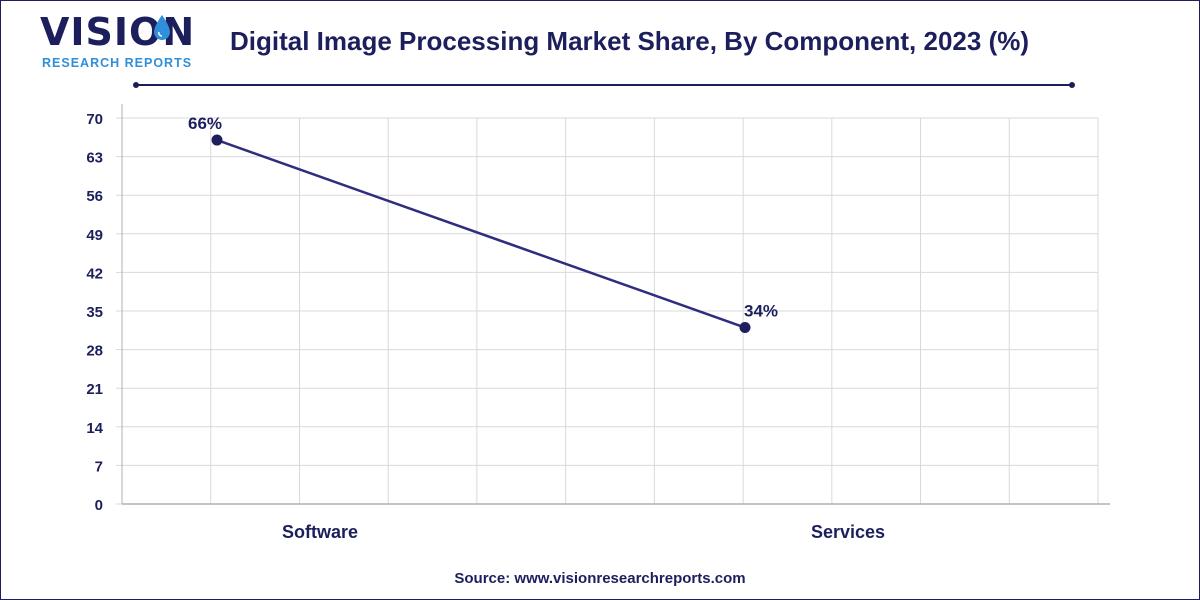 The height and width of the screenshot is (600, 1200). What do you see at coordinates (94, 196) in the screenshot?
I see `y-tick-label: 56` at bounding box center [94, 196].